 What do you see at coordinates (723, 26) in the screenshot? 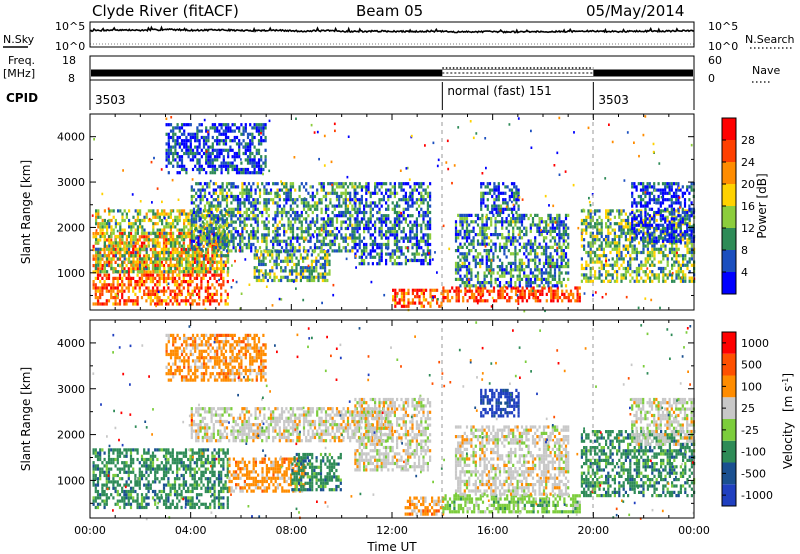
I see `noise-right-tick-top: 10^5` at bounding box center [723, 26].